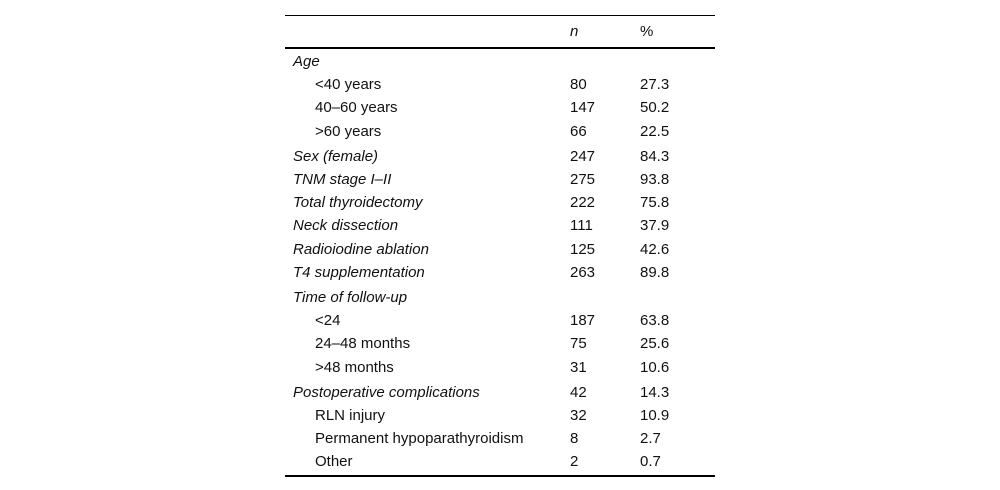  Describe the element at coordinates (500, 156) in the screenshot. I see `table-row-sex: Sex (female) 247 84.3` at that location.